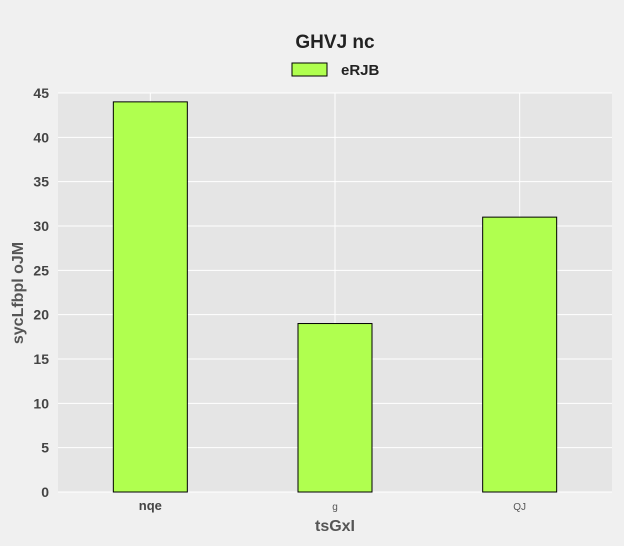 This screenshot has height=546, width=624. Describe the element at coordinates (335, 526) in the screenshot. I see `x-axis-label: tsGxI` at that location.